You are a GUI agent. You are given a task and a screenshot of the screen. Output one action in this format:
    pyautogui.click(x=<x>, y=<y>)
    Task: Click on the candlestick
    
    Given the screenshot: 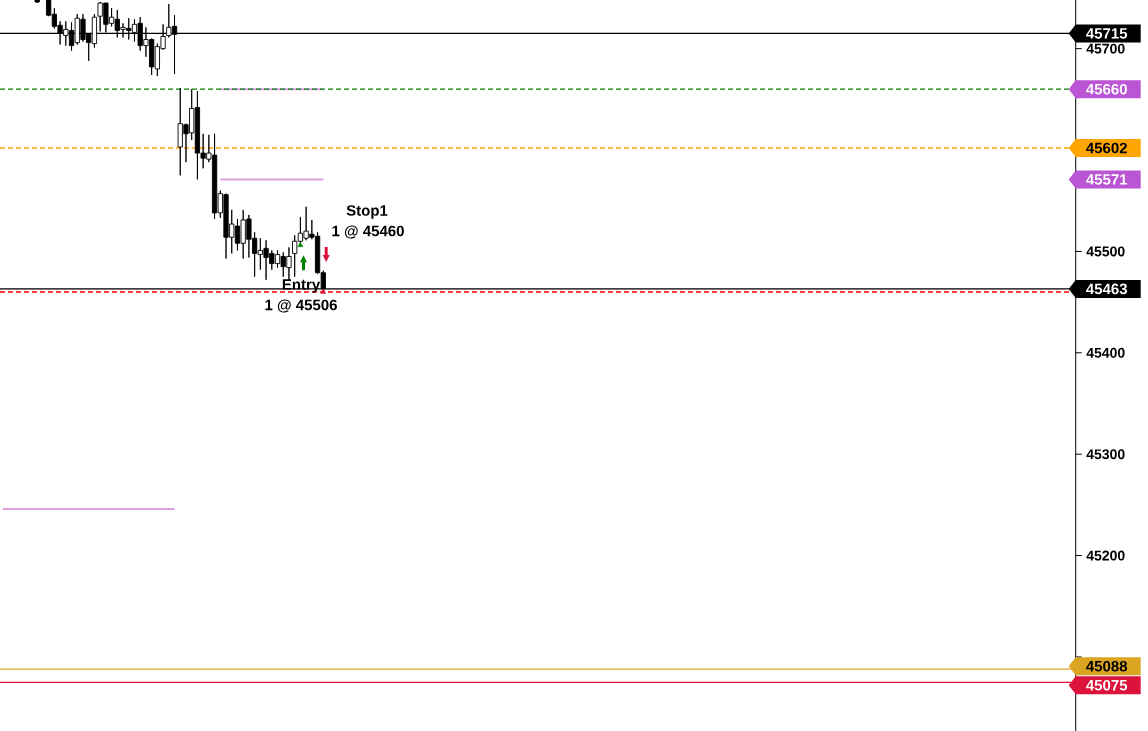 What is the action you would take?
    pyautogui.click(x=37, y=2)
    